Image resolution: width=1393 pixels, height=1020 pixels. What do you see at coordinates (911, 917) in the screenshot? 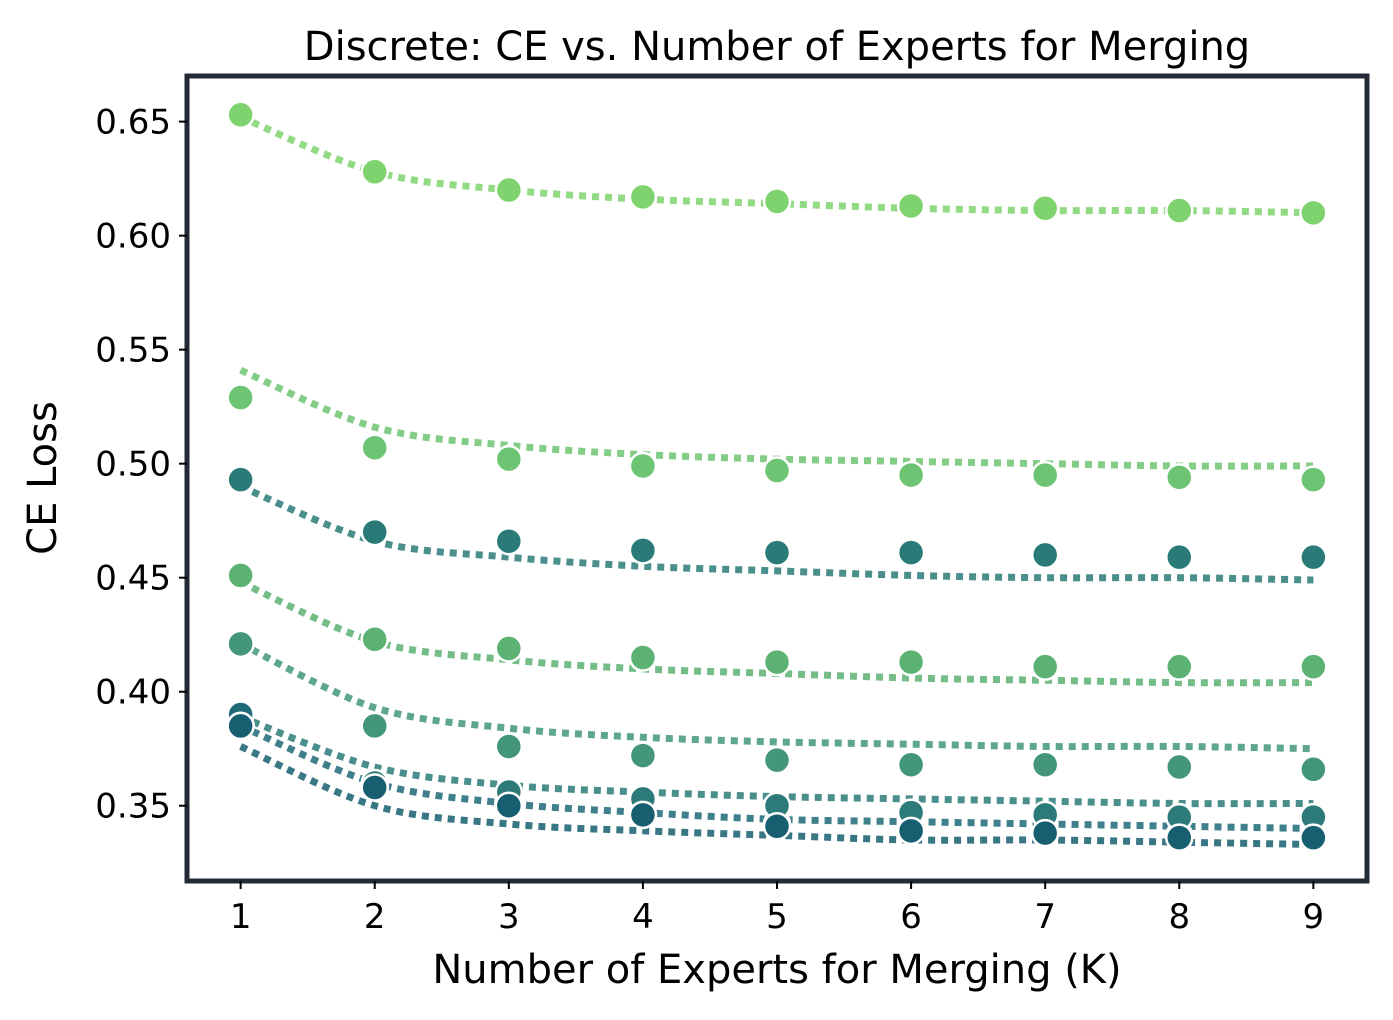
I see `x-tick-label: 6` at bounding box center [911, 917].